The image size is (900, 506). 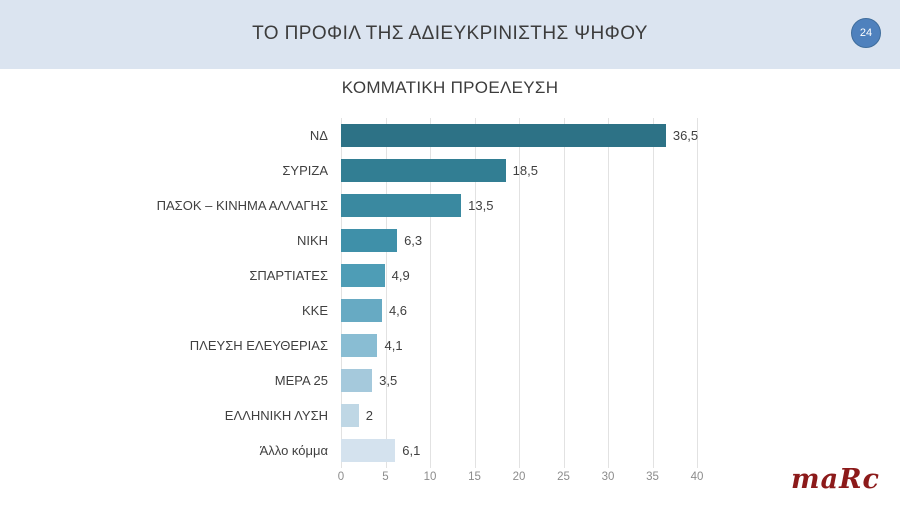 I want to click on category-label: ΠΑΣΟΚ – ΚΙΝΗΜΑ ΑΛΛΑΓΗΣ, so click(x=242, y=205).